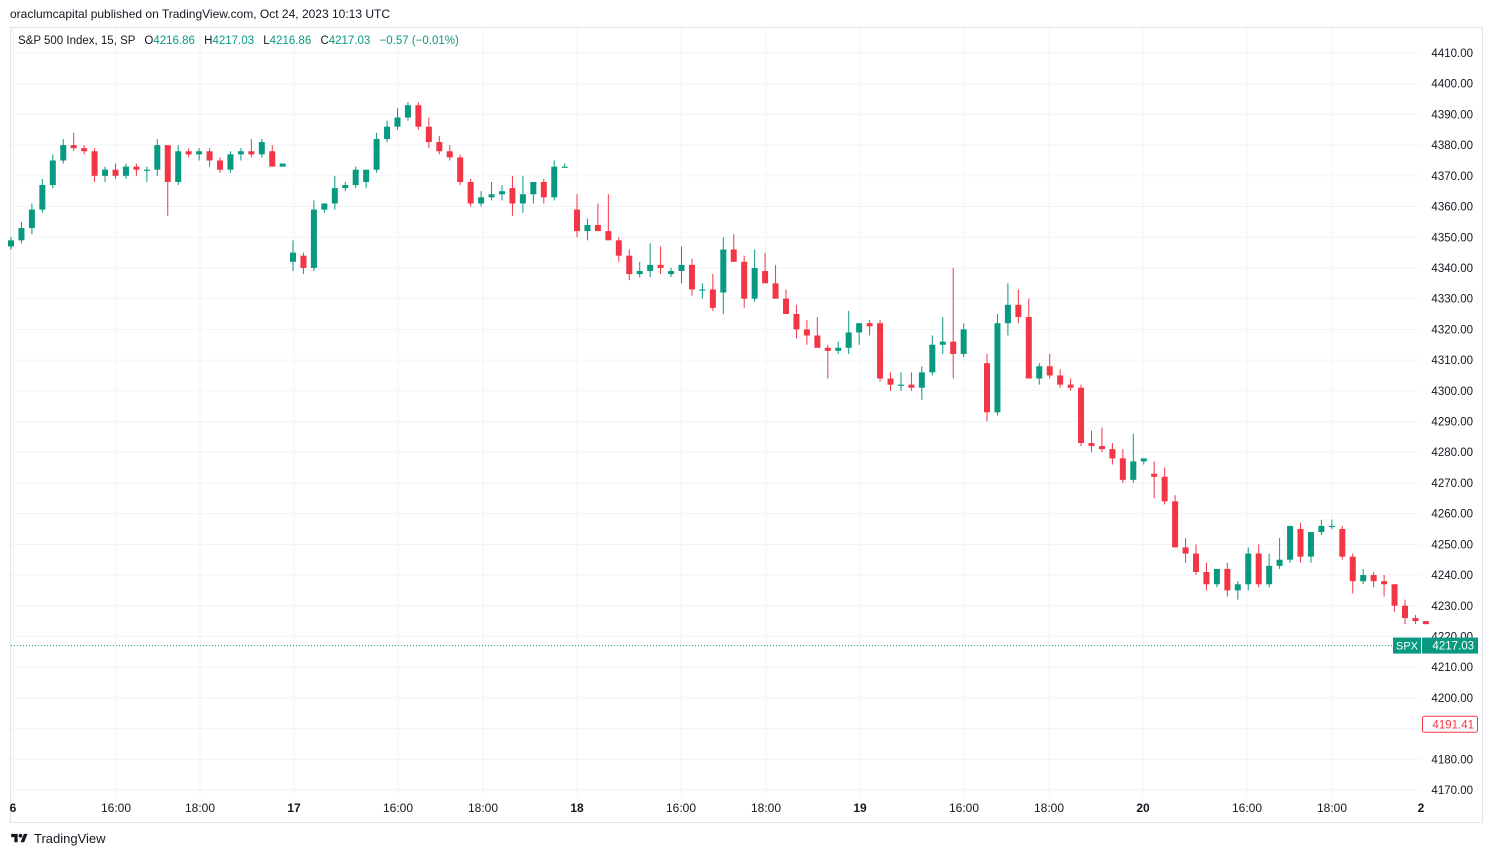 This screenshot has height=857, width=1493. I want to click on y-tick-label: 4350.00, so click(1452, 238).